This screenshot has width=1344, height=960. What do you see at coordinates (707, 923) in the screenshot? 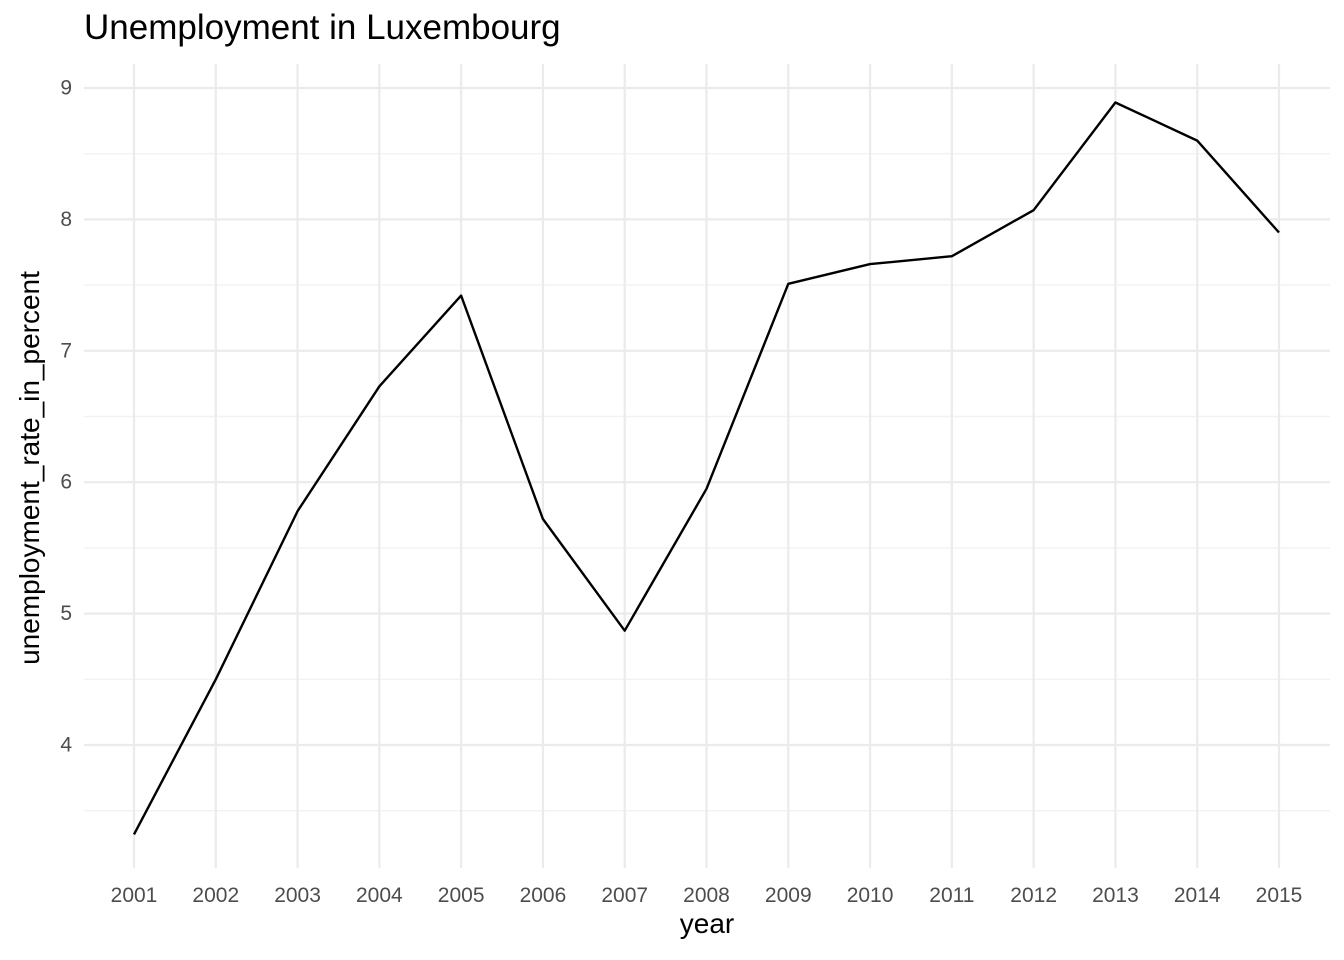
I see `x-axis-label: year` at bounding box center [707, 923].